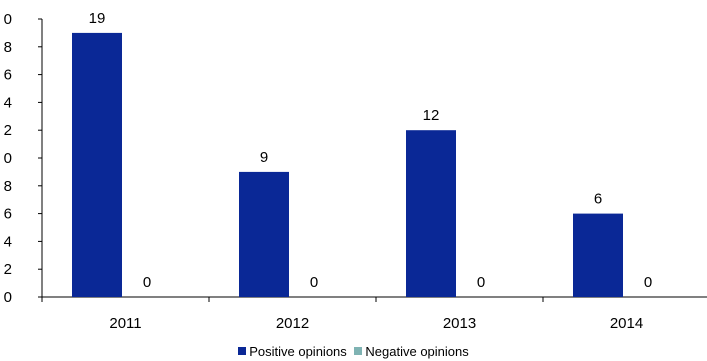 The width and height of the screenshot is (707, 361). What do you see at coordinates (298, 351) in the screenshot?
I see `legend-label-positive: Positive opinions` at bounding box center [298, 351].